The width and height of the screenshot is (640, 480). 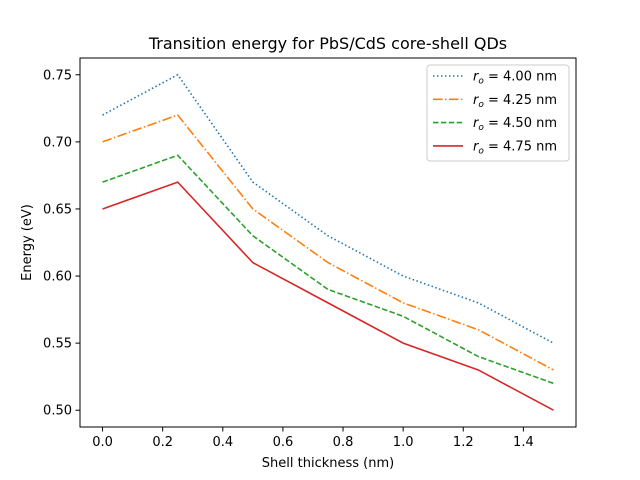 I want to click on legend-label-4: ro = 4.75 nm, so click(x=515, y=147).